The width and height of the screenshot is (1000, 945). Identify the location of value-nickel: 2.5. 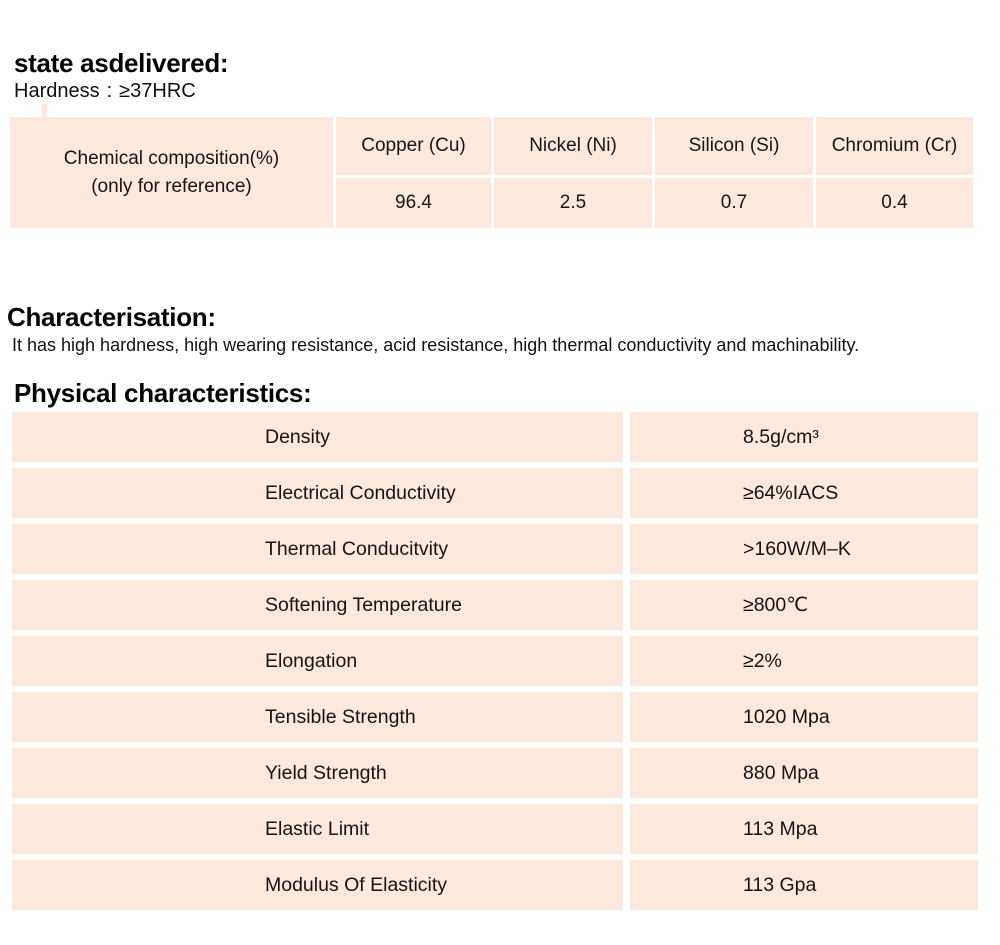
(573, 203).